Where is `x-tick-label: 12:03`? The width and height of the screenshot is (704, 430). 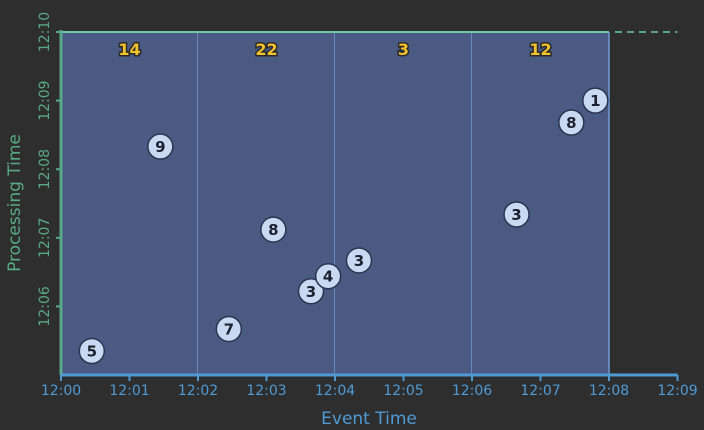 x-tick-label: 12:03 is located at coordinates (266, 391).